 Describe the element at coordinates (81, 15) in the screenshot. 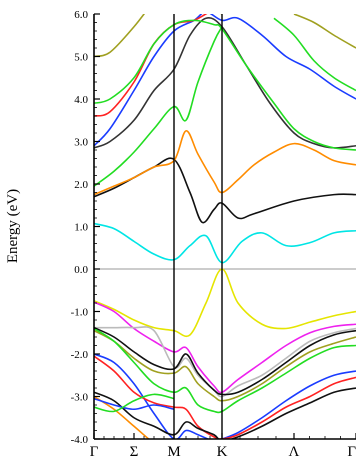

I see `y-tick-label: 6.0` at that location.